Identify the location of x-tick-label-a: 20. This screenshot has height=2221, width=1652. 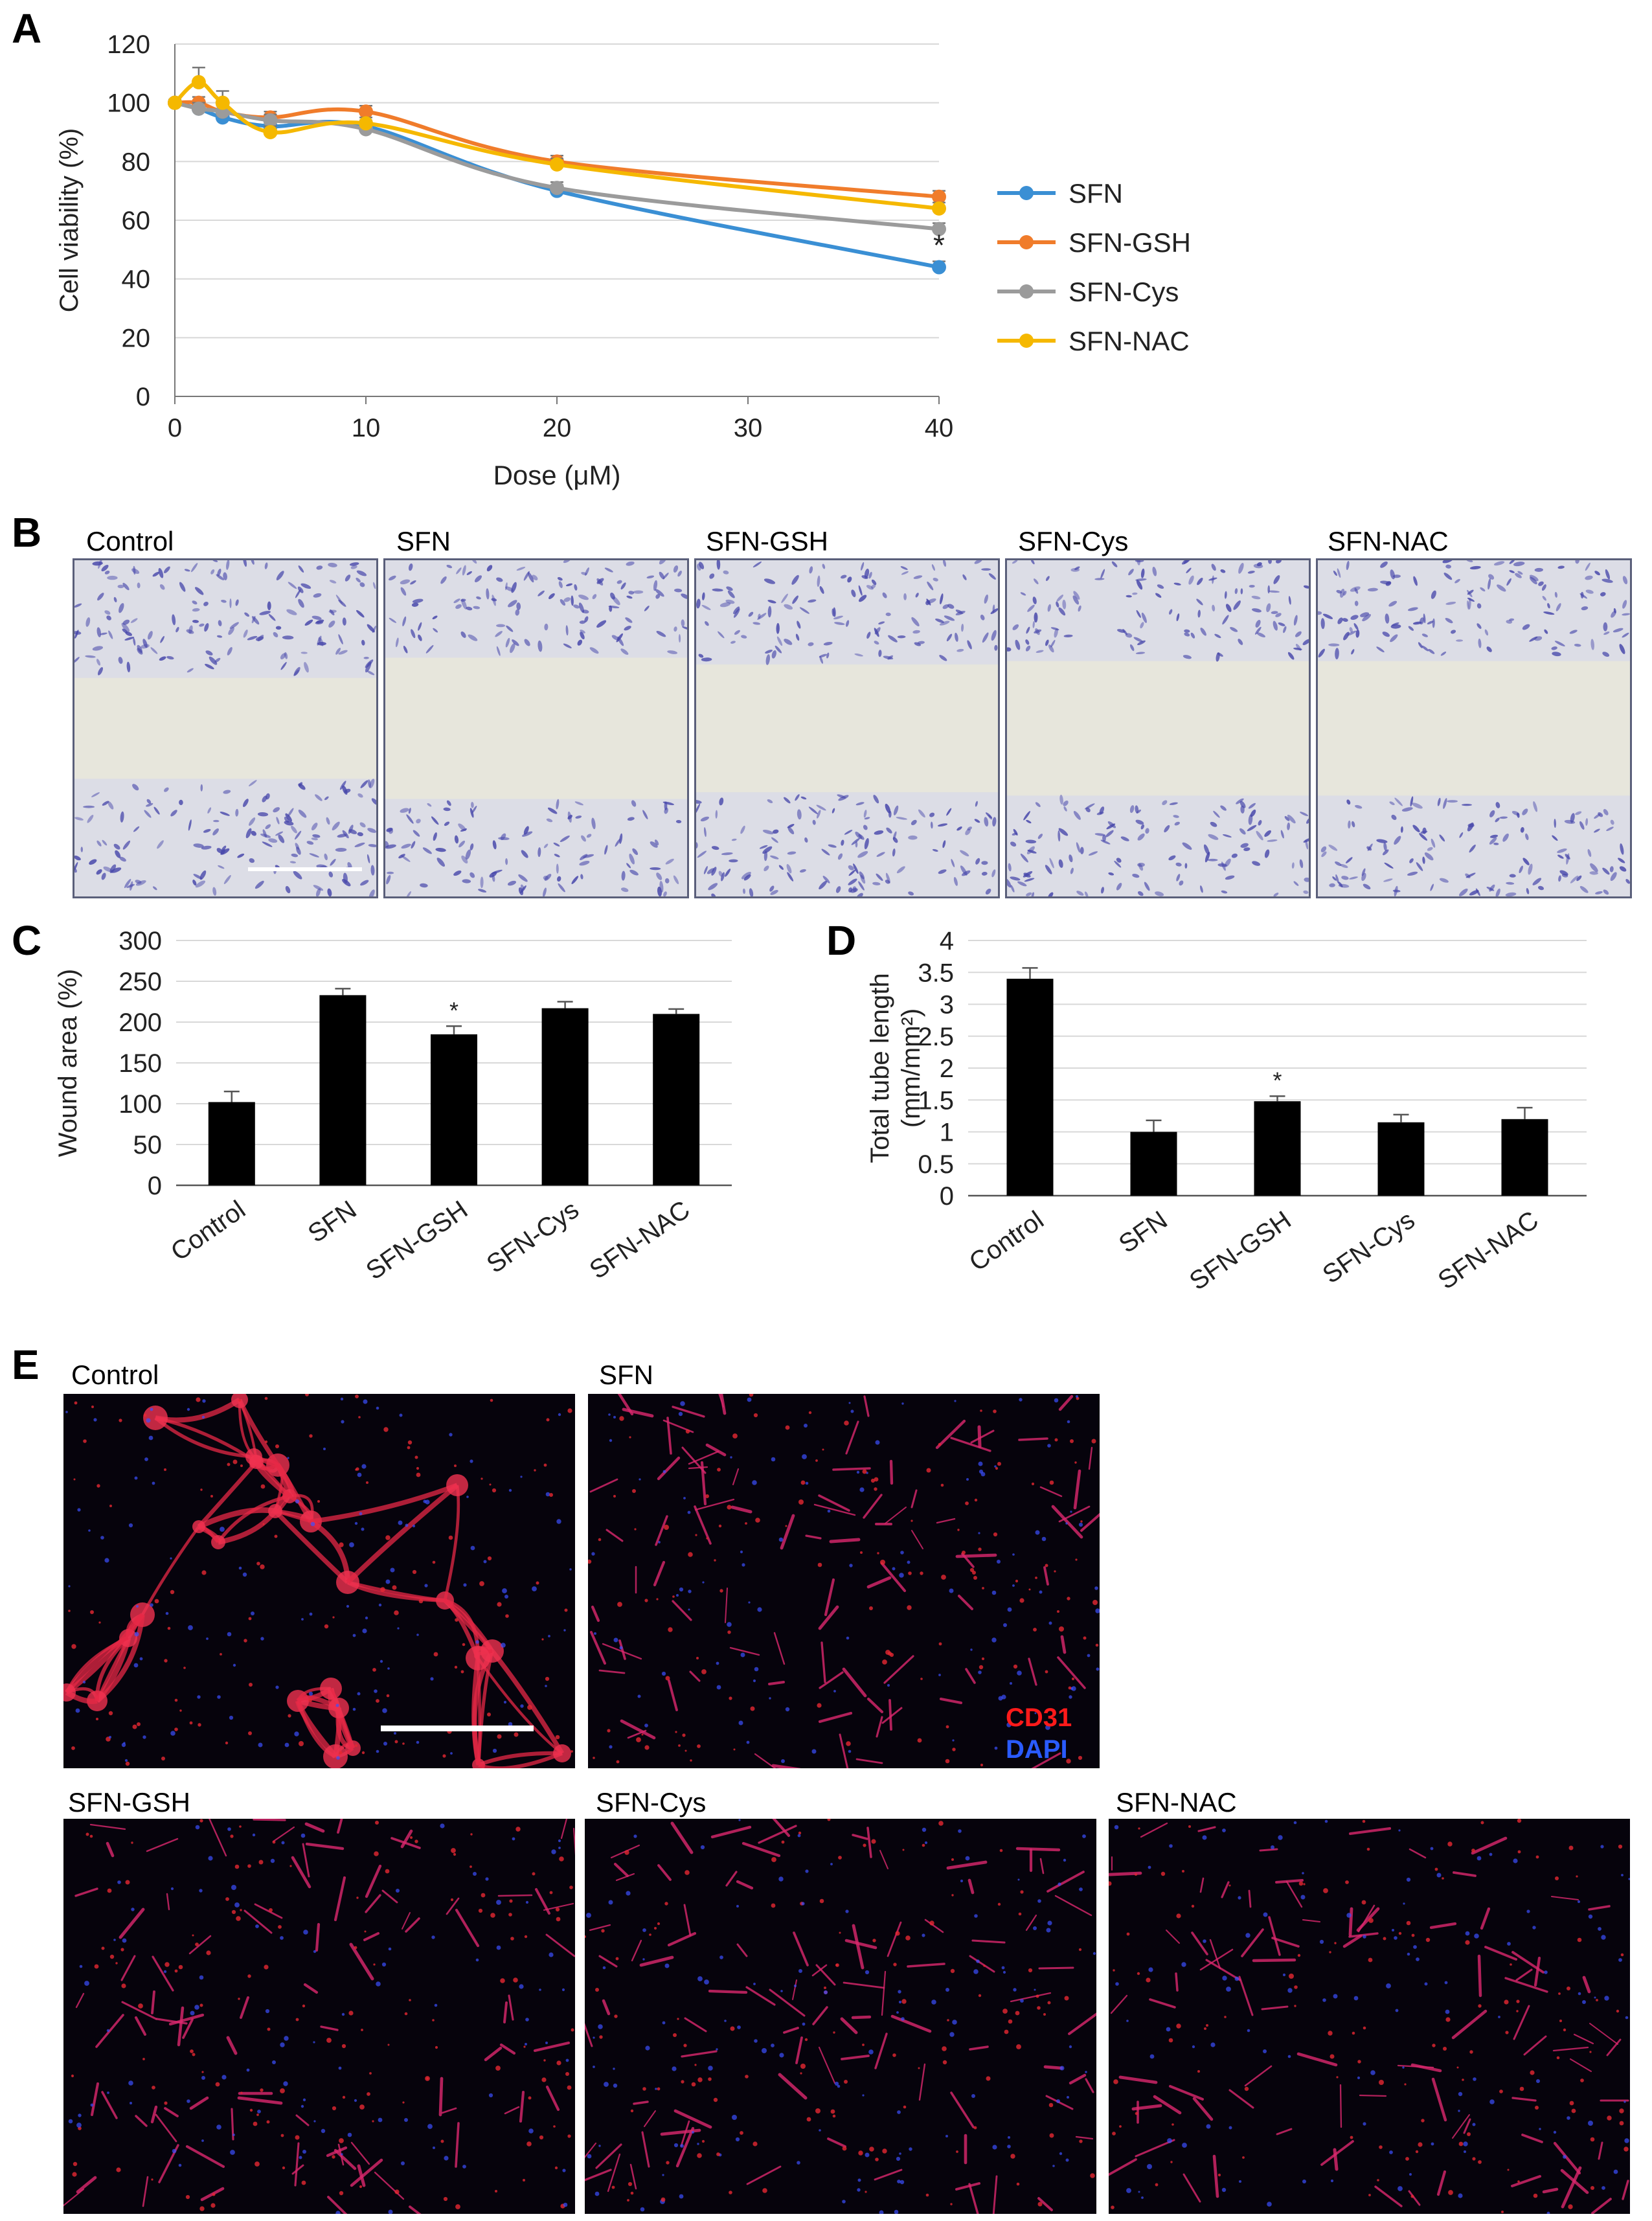
(557, 428).